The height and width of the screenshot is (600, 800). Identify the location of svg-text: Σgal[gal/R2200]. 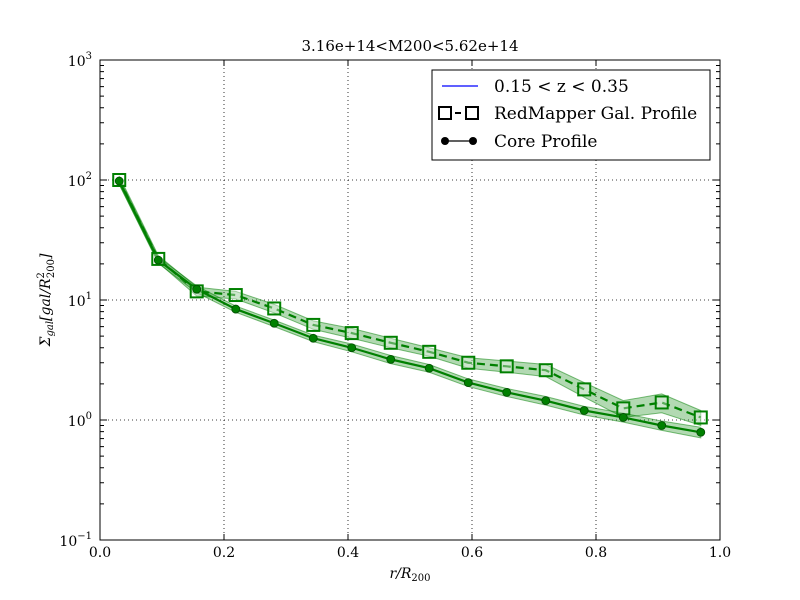
(46, 300).